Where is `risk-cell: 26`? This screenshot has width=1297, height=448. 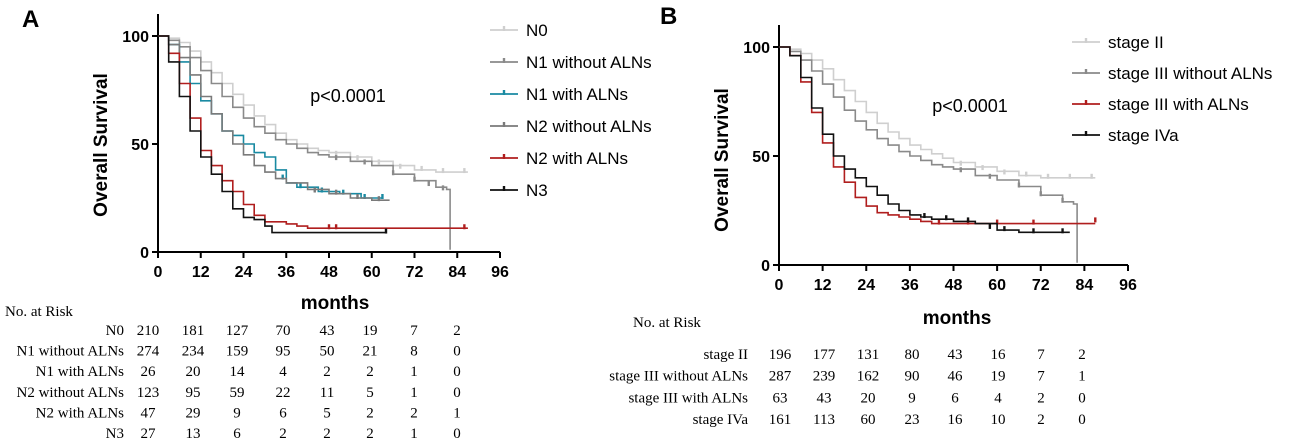 risk-cell: 26 is located at coordinates (149, 372).